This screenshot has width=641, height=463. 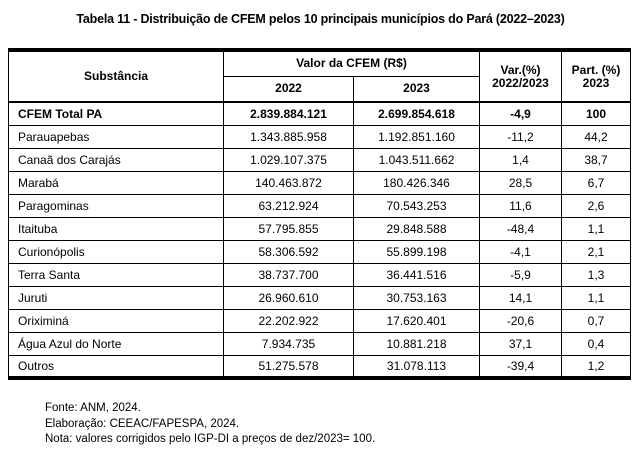 What do you see at coordinates (116, 76) in the screenshot?
I see `header-substance: Substância` at bounding box center [116, 76].